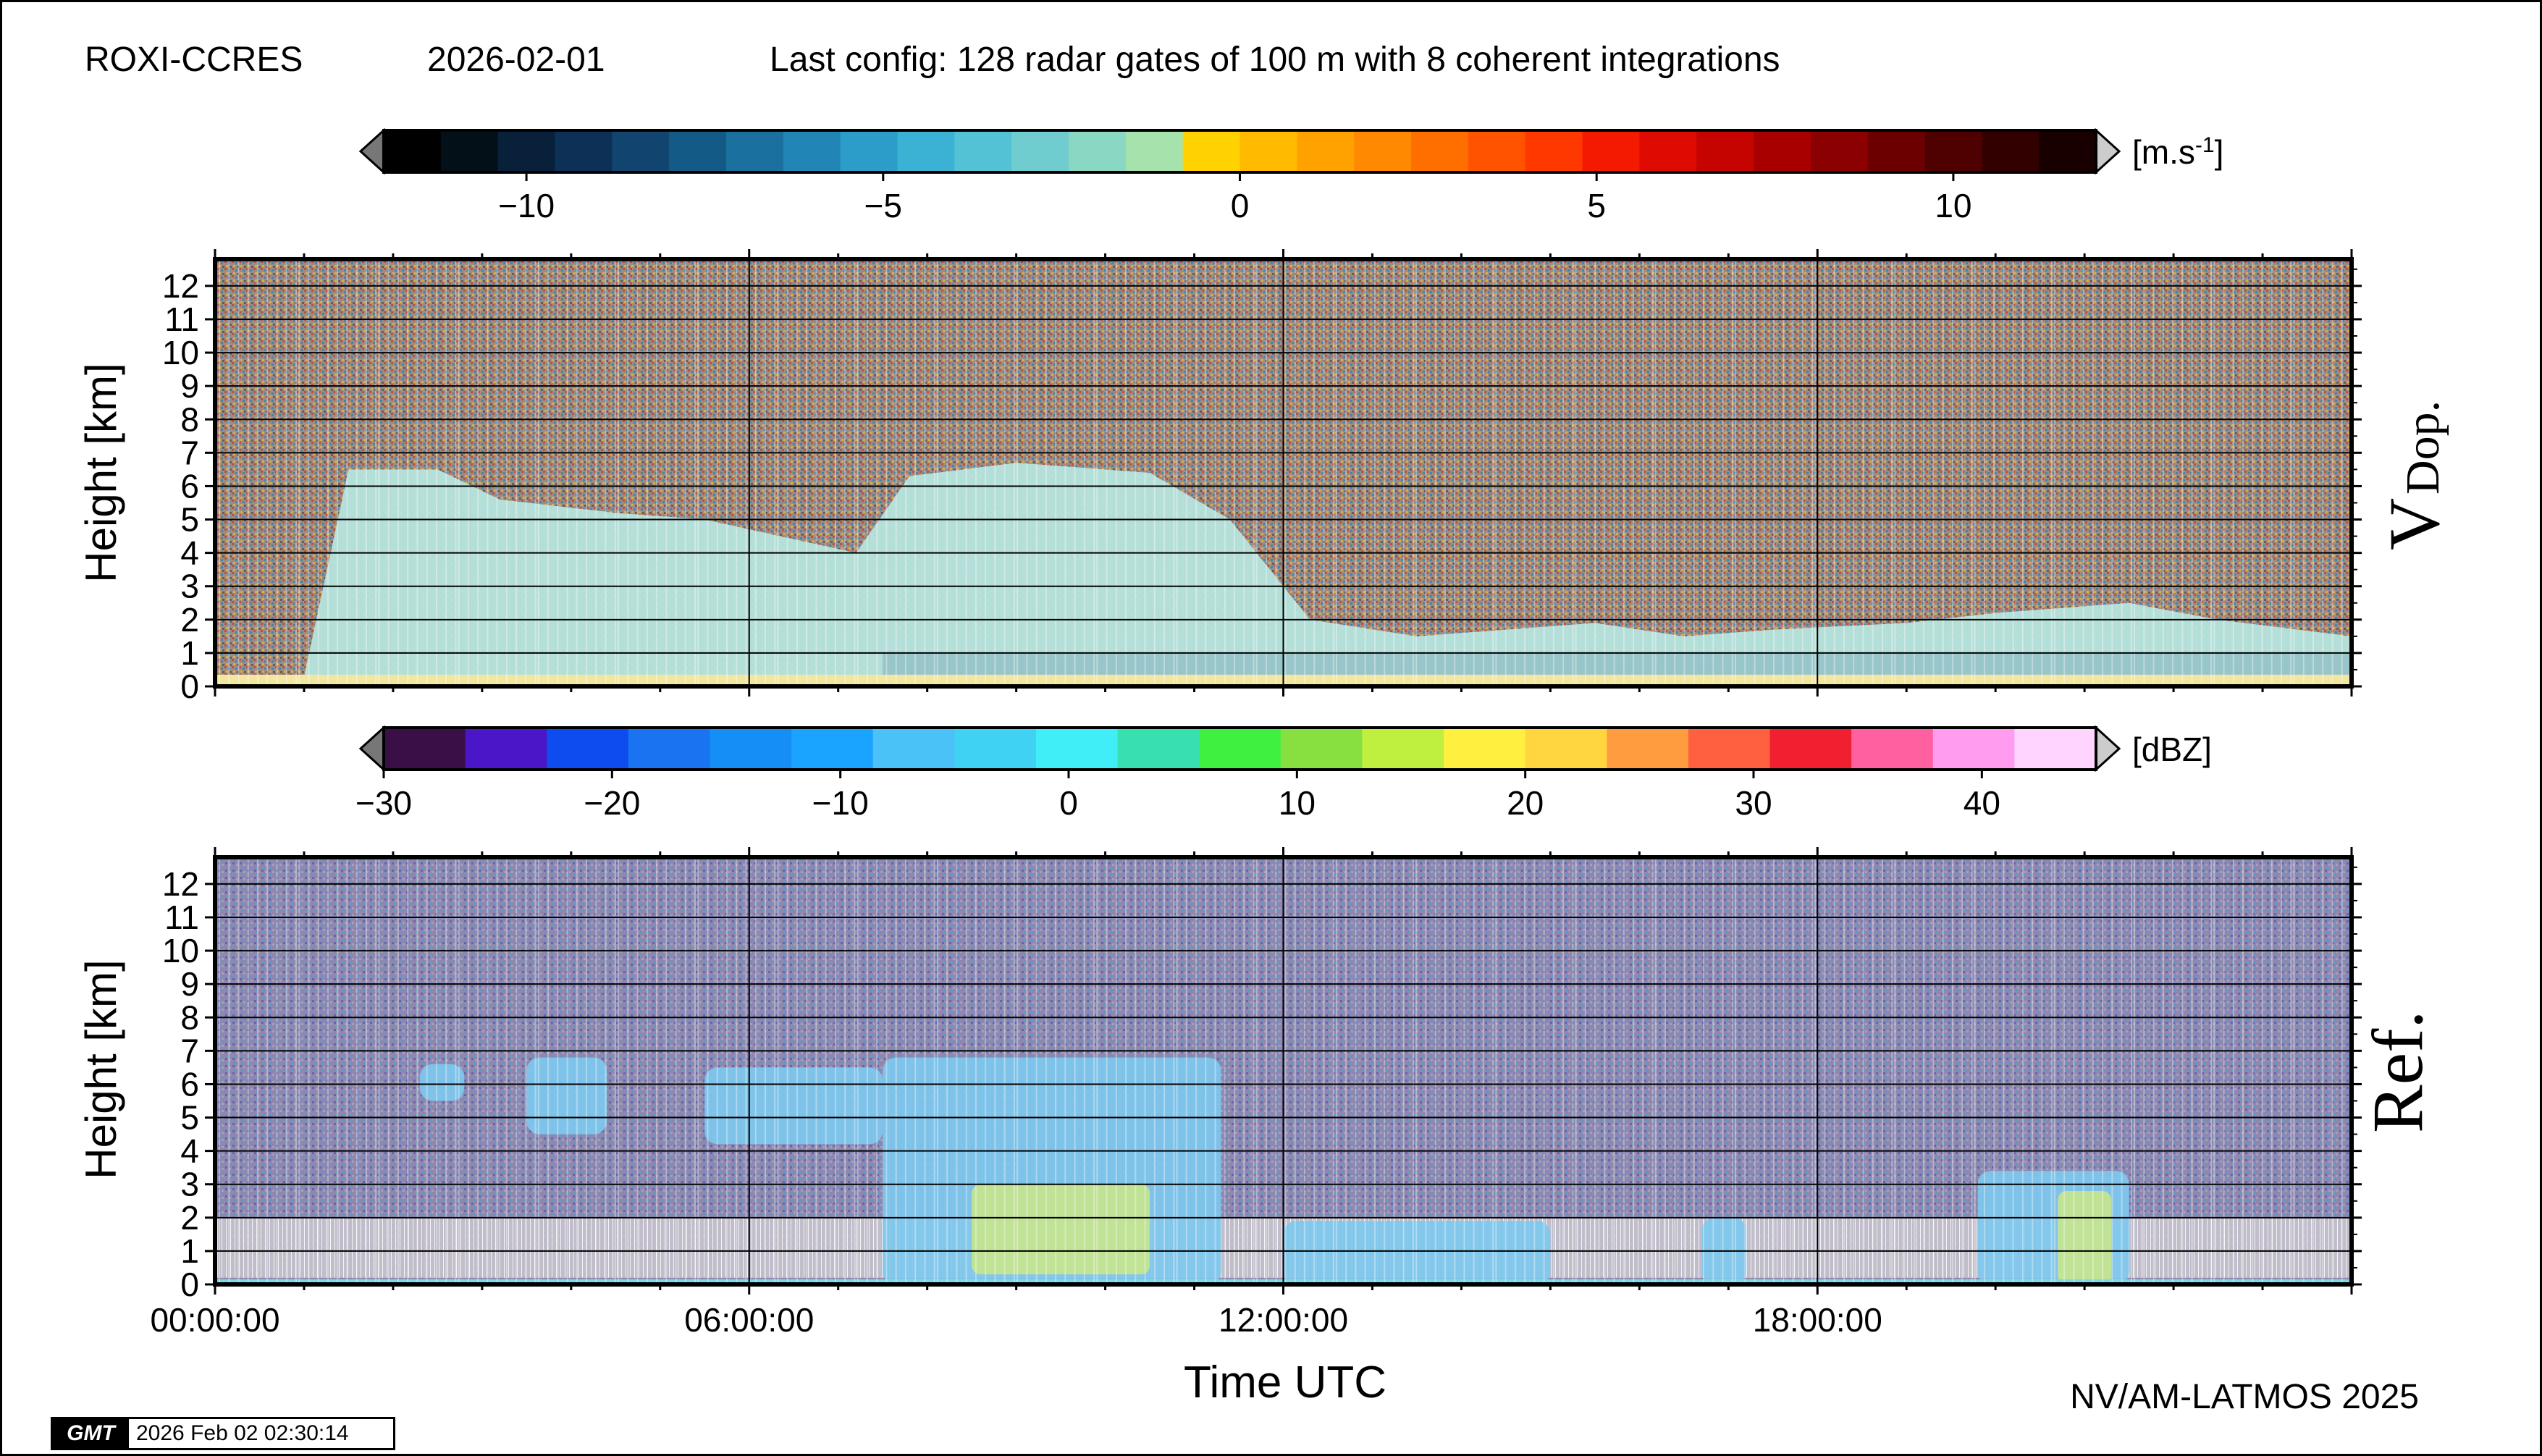  I want to click on gmt-timestamp-box: GMT 2026 Feb 02 02:30:14, so click(223, 1433).